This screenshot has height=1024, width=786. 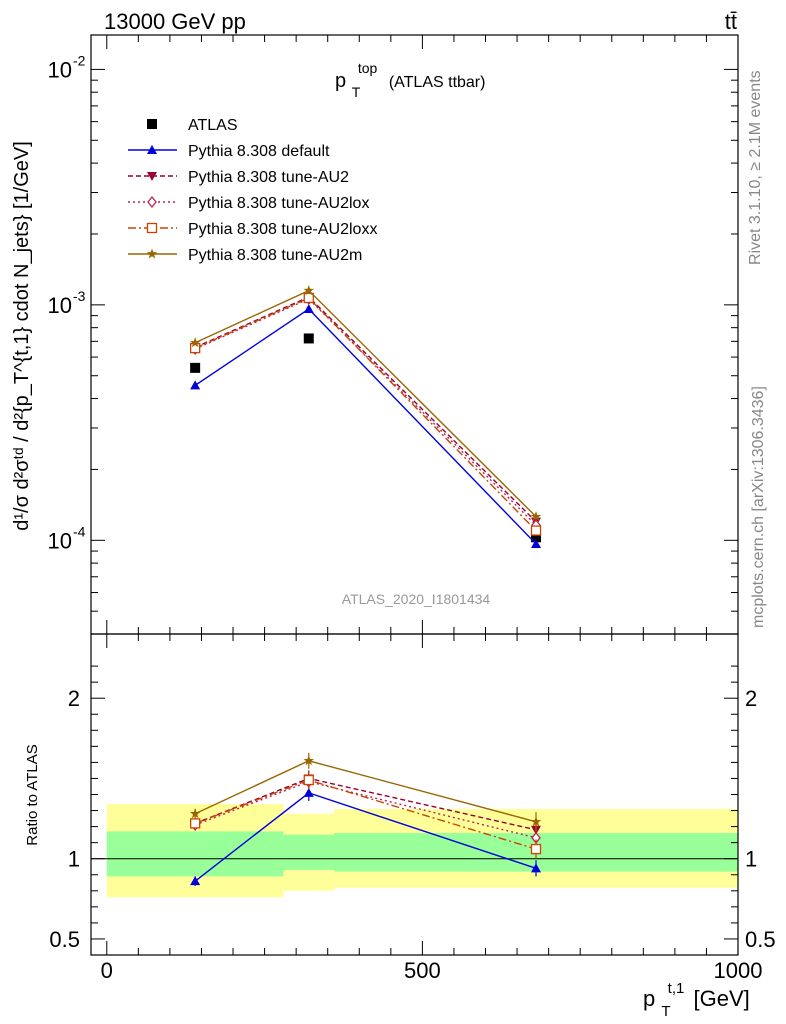 What do you see at coordinates (422, 970) in the screenshot?
I see `x-tick-label: 500` at bounding box center [422, 970].